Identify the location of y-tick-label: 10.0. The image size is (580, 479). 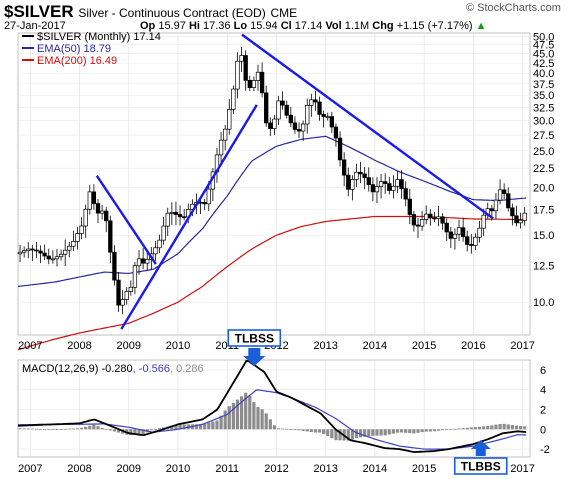
(543, 303).